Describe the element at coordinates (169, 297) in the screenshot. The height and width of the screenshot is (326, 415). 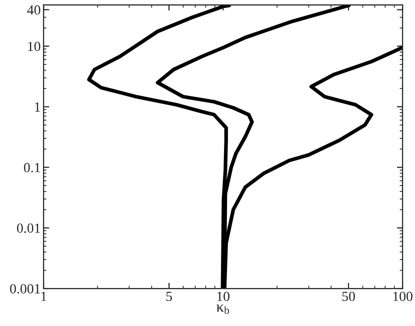
I see `x-tick-label: 5` at that location.